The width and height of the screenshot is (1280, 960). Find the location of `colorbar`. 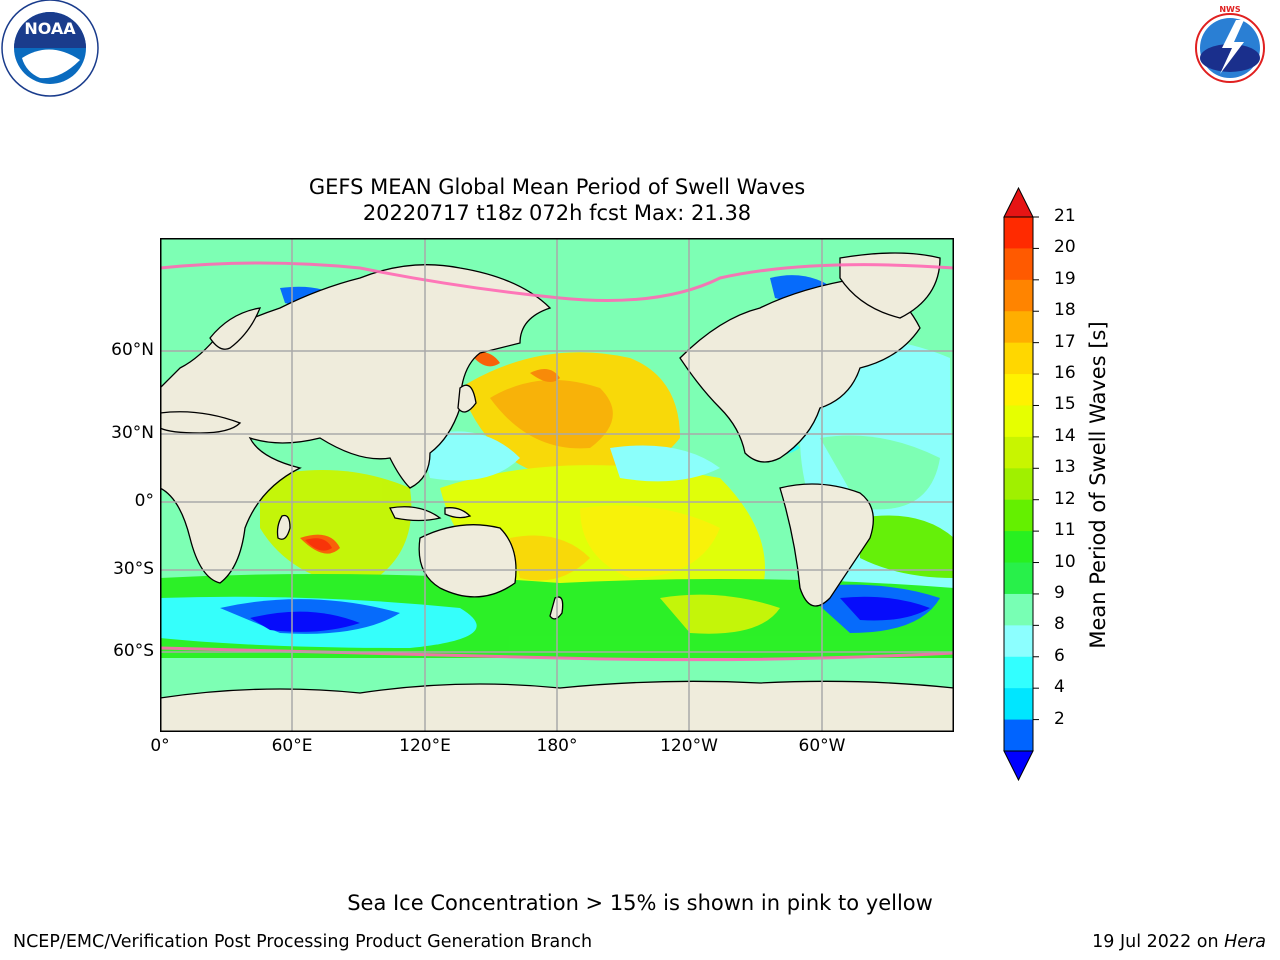

colorbar is located at coordinates (1021, 484).